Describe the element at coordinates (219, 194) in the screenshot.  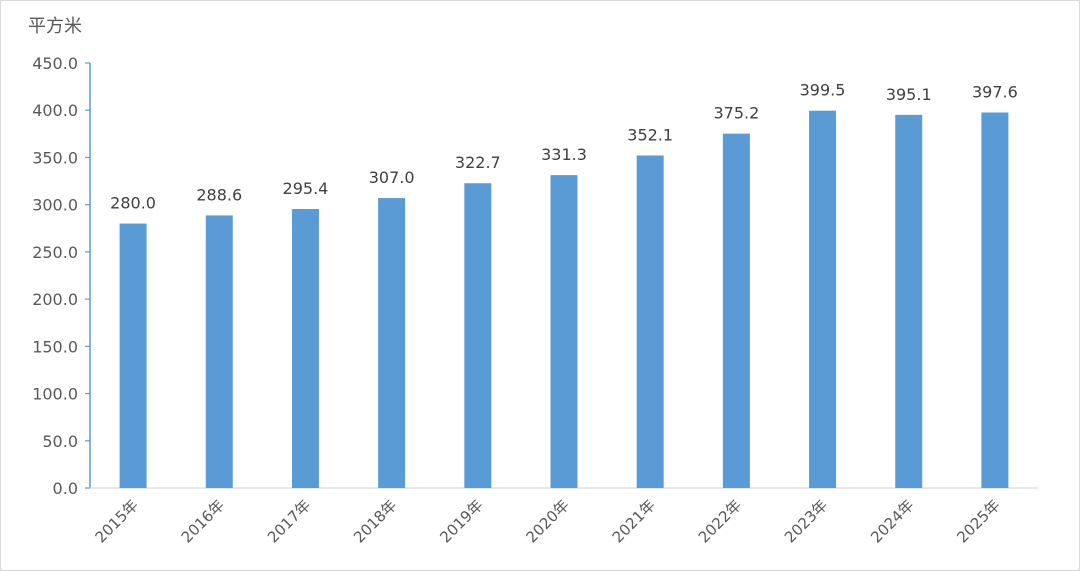
I see `data-label-2016年: 288.6` at that location.